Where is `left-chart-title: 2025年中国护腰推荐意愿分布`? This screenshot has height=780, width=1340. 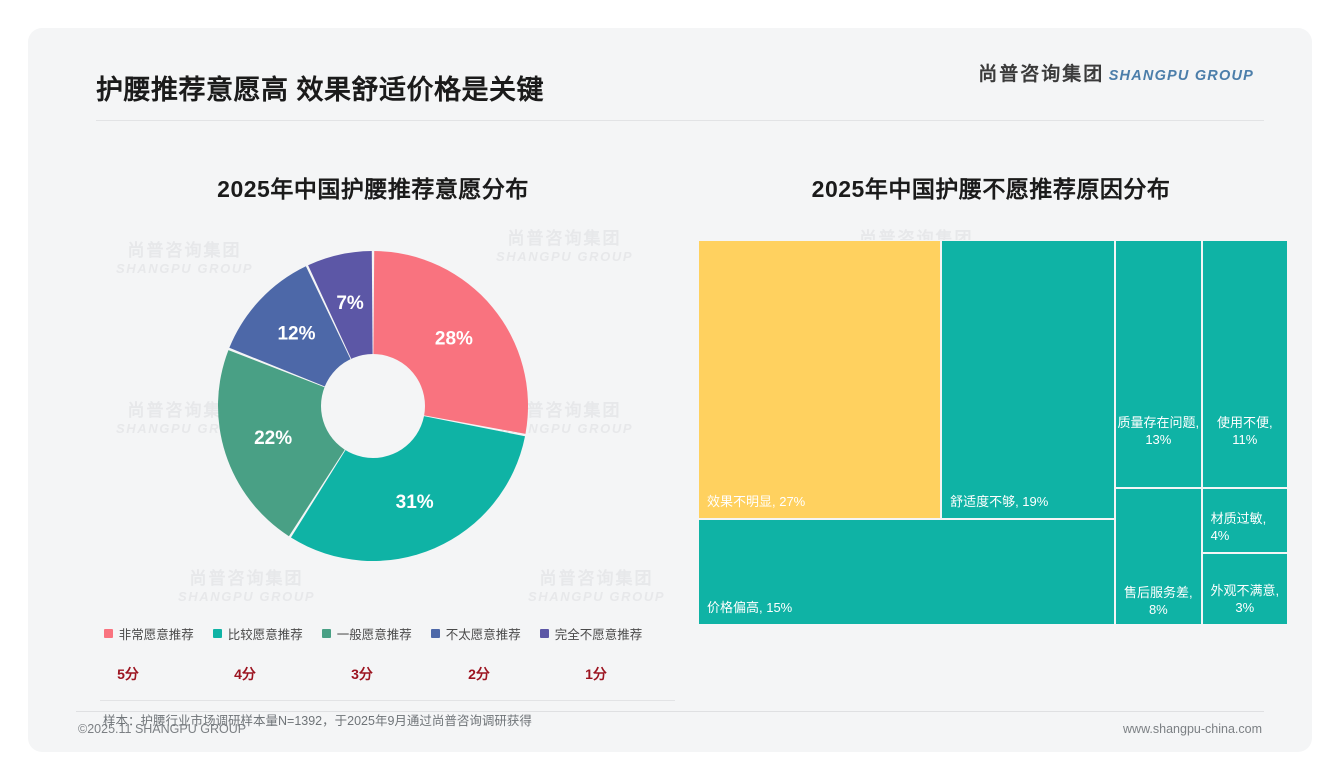
left-chart-title: 2025年中国护腰推荐意愿分布 is located at coordinates (373, 189).